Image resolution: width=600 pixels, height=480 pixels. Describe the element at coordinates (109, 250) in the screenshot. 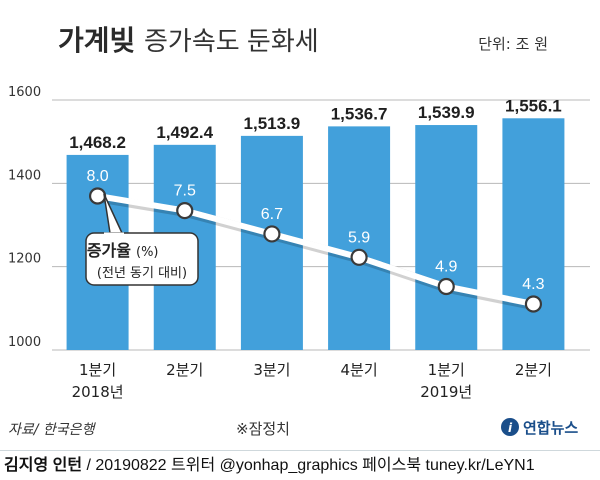

I see `legend-series-name: 증가율` at that location.